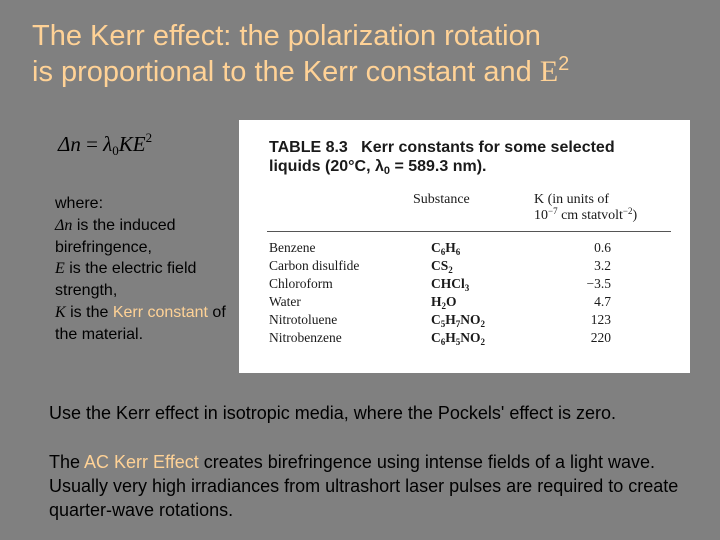  I want to click on k-units-close: ), so click(635, 215).